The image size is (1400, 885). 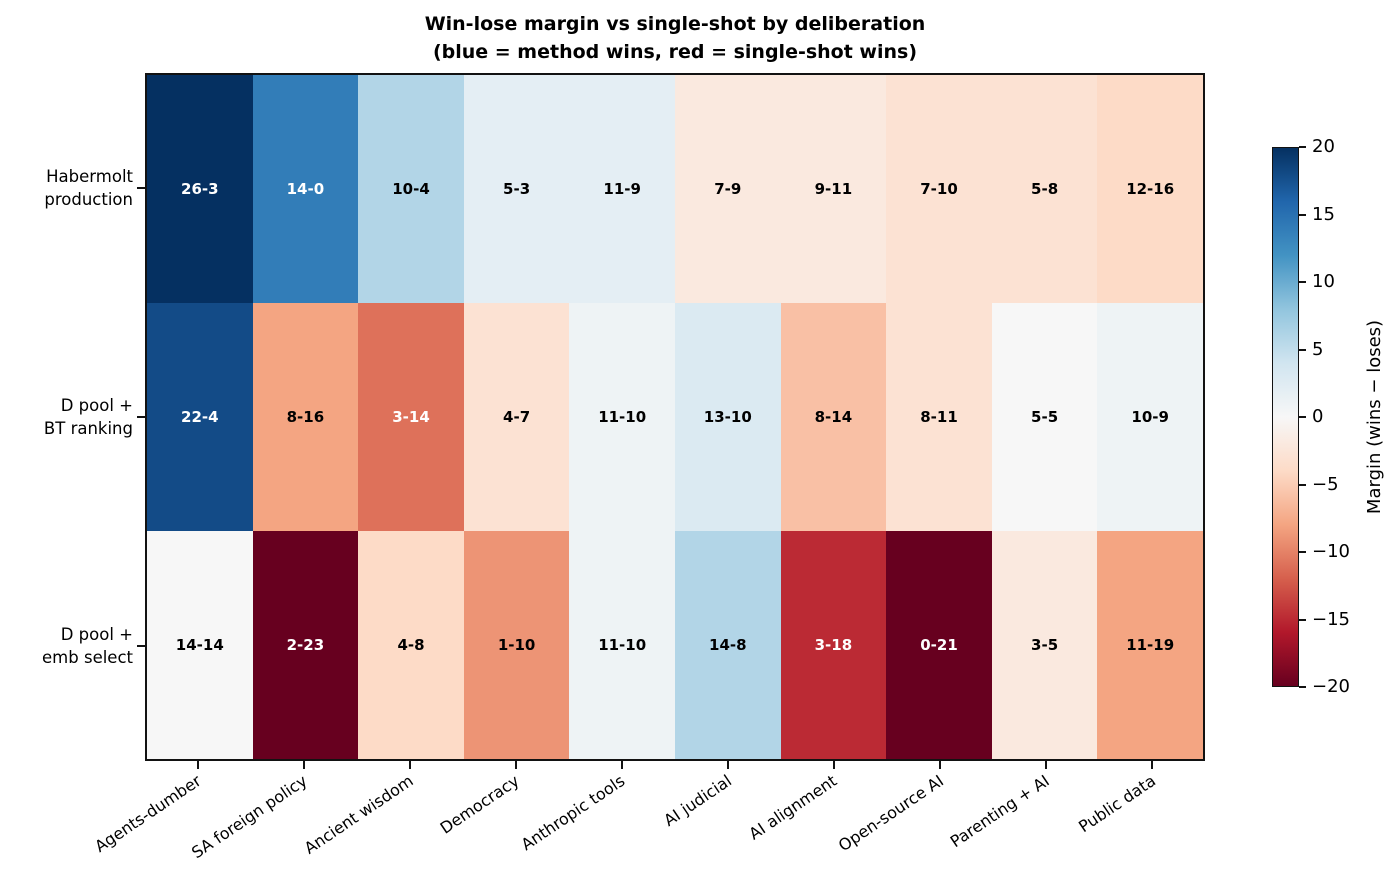 What do you see at coordinates (833, 417) in the screenshot?
I see `heatmap-cell: 8-14` at bounding box center [833, 417].